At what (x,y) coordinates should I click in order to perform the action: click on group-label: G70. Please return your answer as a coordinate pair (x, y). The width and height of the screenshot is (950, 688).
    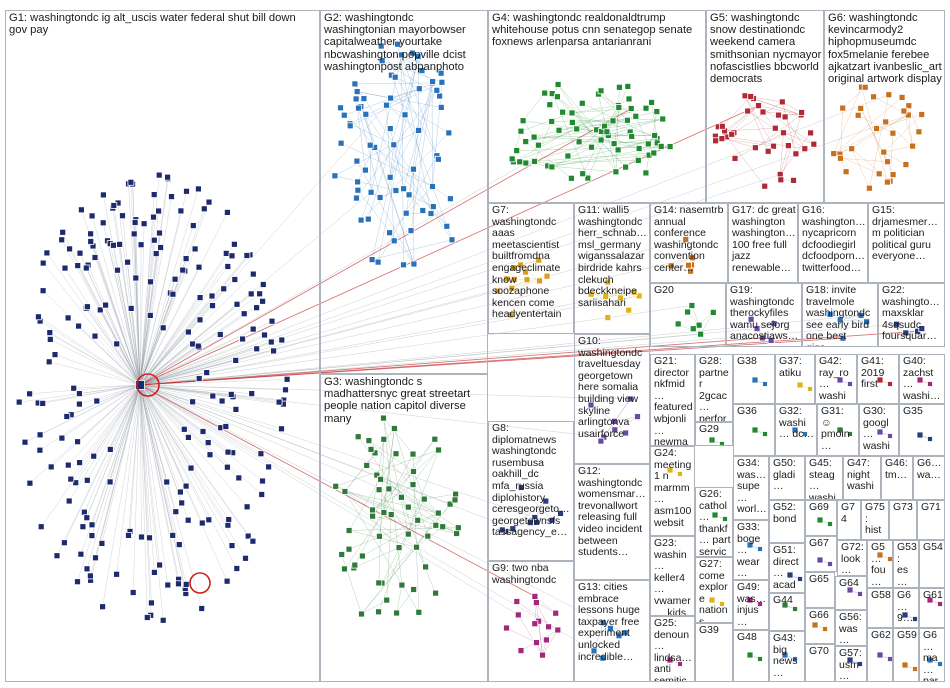
    Looking at the image, I should click on (819, 651).